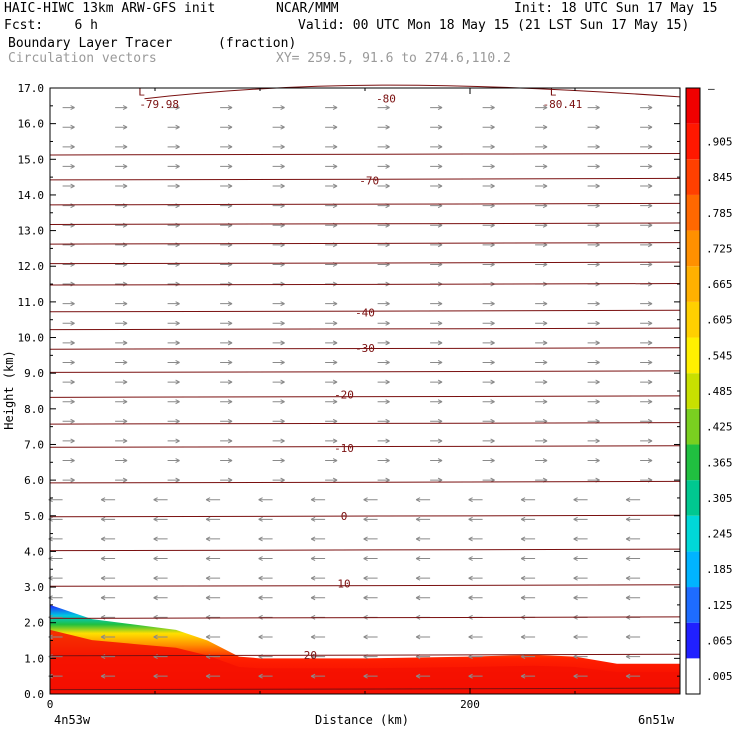 The height and width of the screenshot is (740, 740). Describe the element at coordinates (34, 480) in the screenshot. I see `y-tick-label: 6.0` at that location.